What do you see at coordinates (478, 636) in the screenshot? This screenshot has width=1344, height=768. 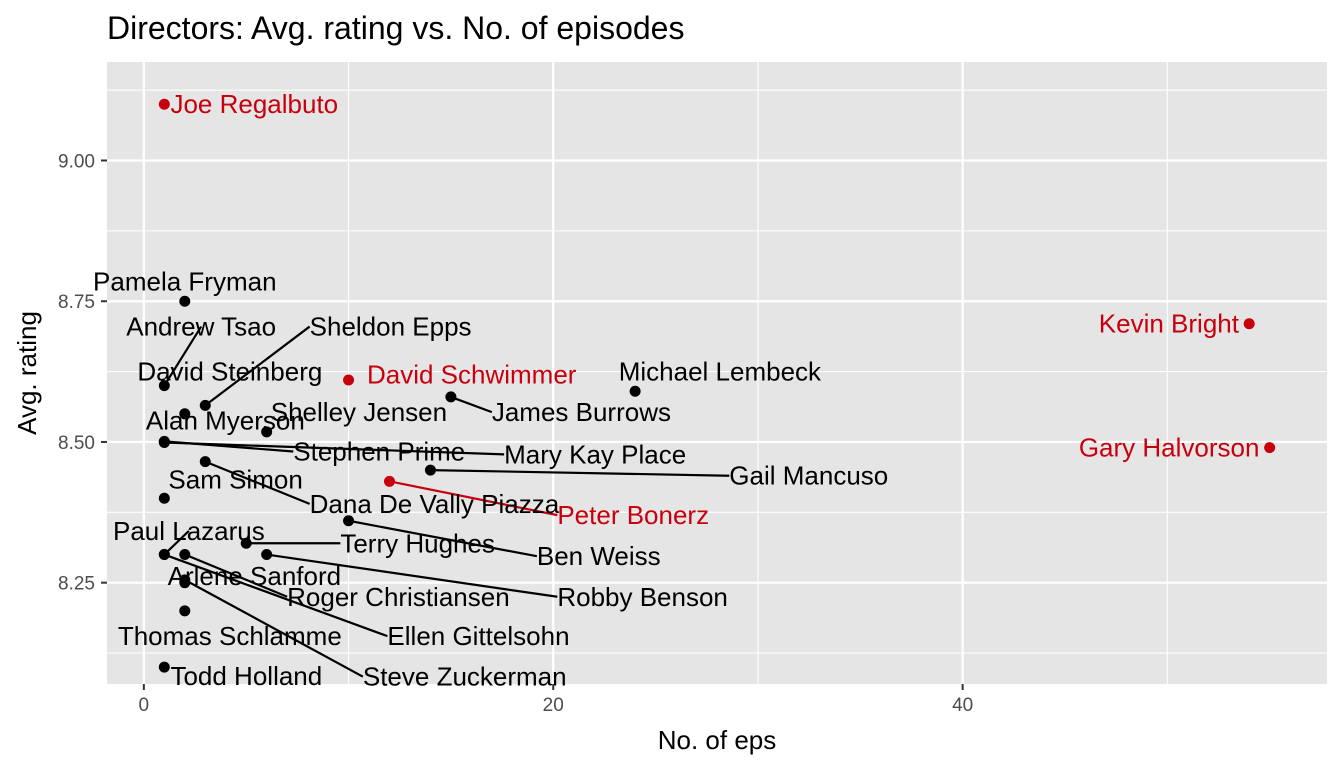 I see `point-label: Ellen Gittelsohn` at bounding box center [478, 636].